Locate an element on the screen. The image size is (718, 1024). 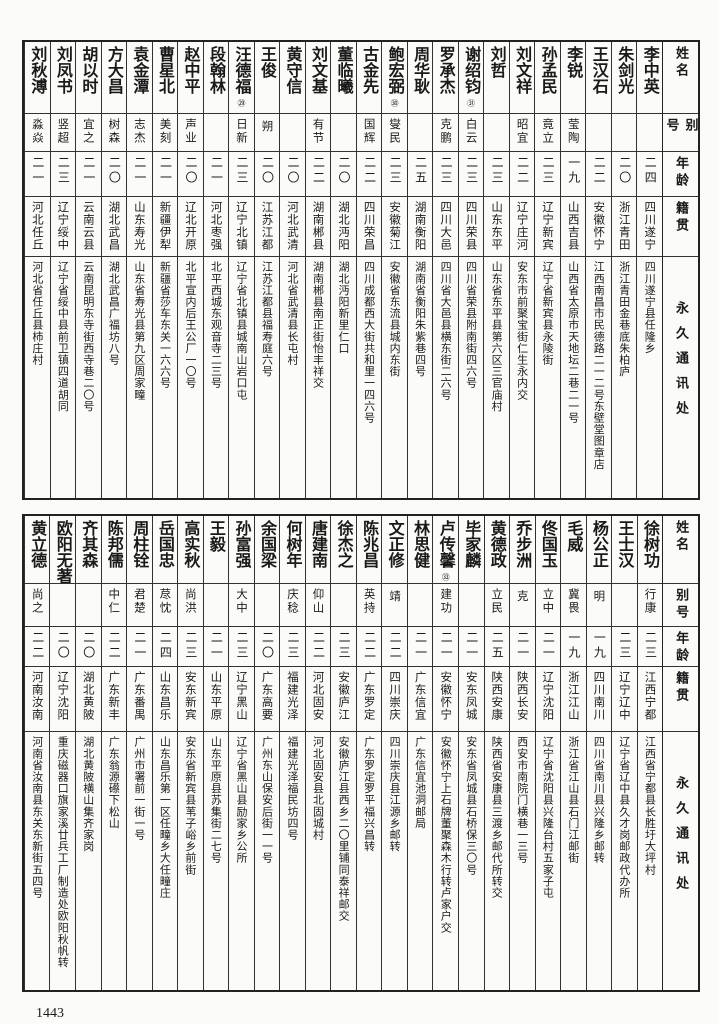
hometown-text: 四川荣昌 is located at coordinates (369, 226).